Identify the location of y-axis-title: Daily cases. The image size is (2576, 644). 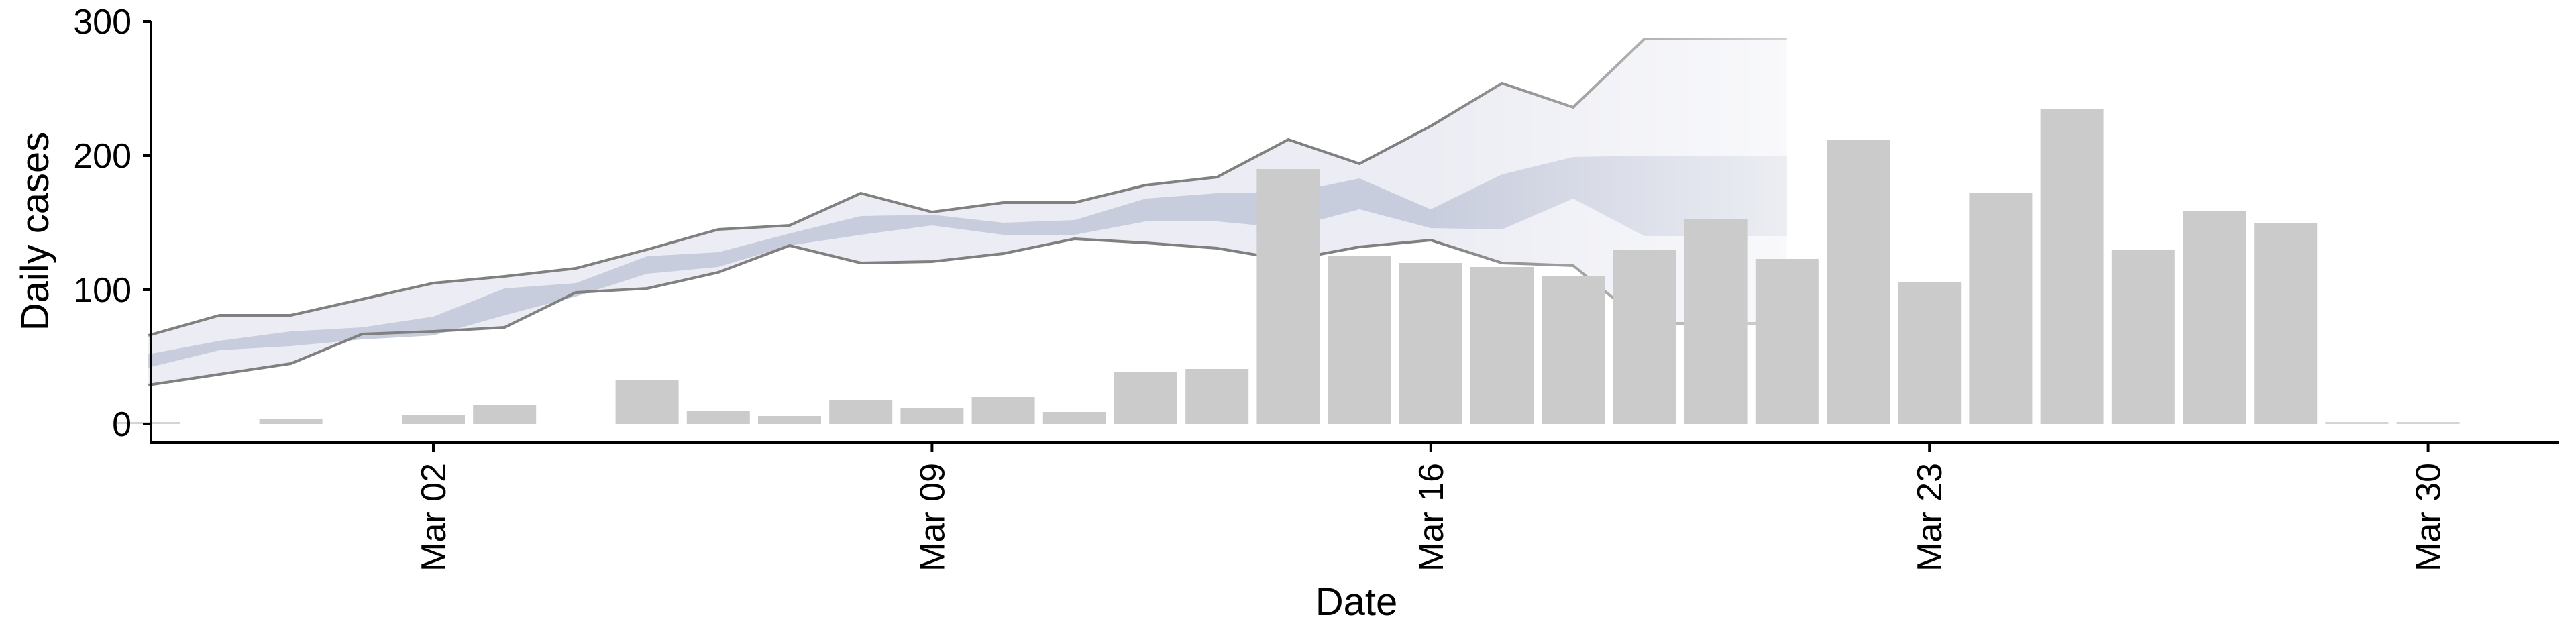
(35, 231).